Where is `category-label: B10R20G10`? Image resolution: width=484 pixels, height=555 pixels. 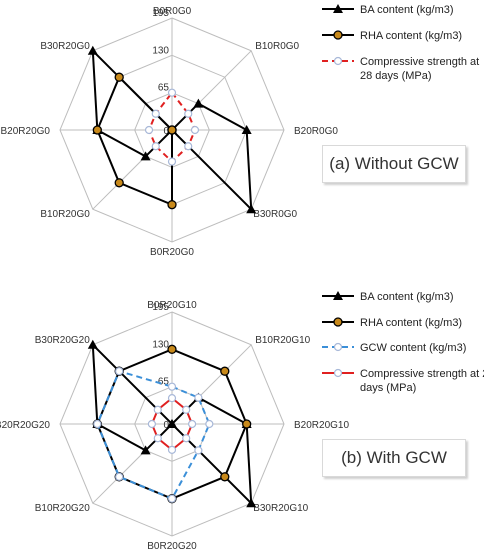
category-label: B10R20G10 is located at coordinates (282, 340).